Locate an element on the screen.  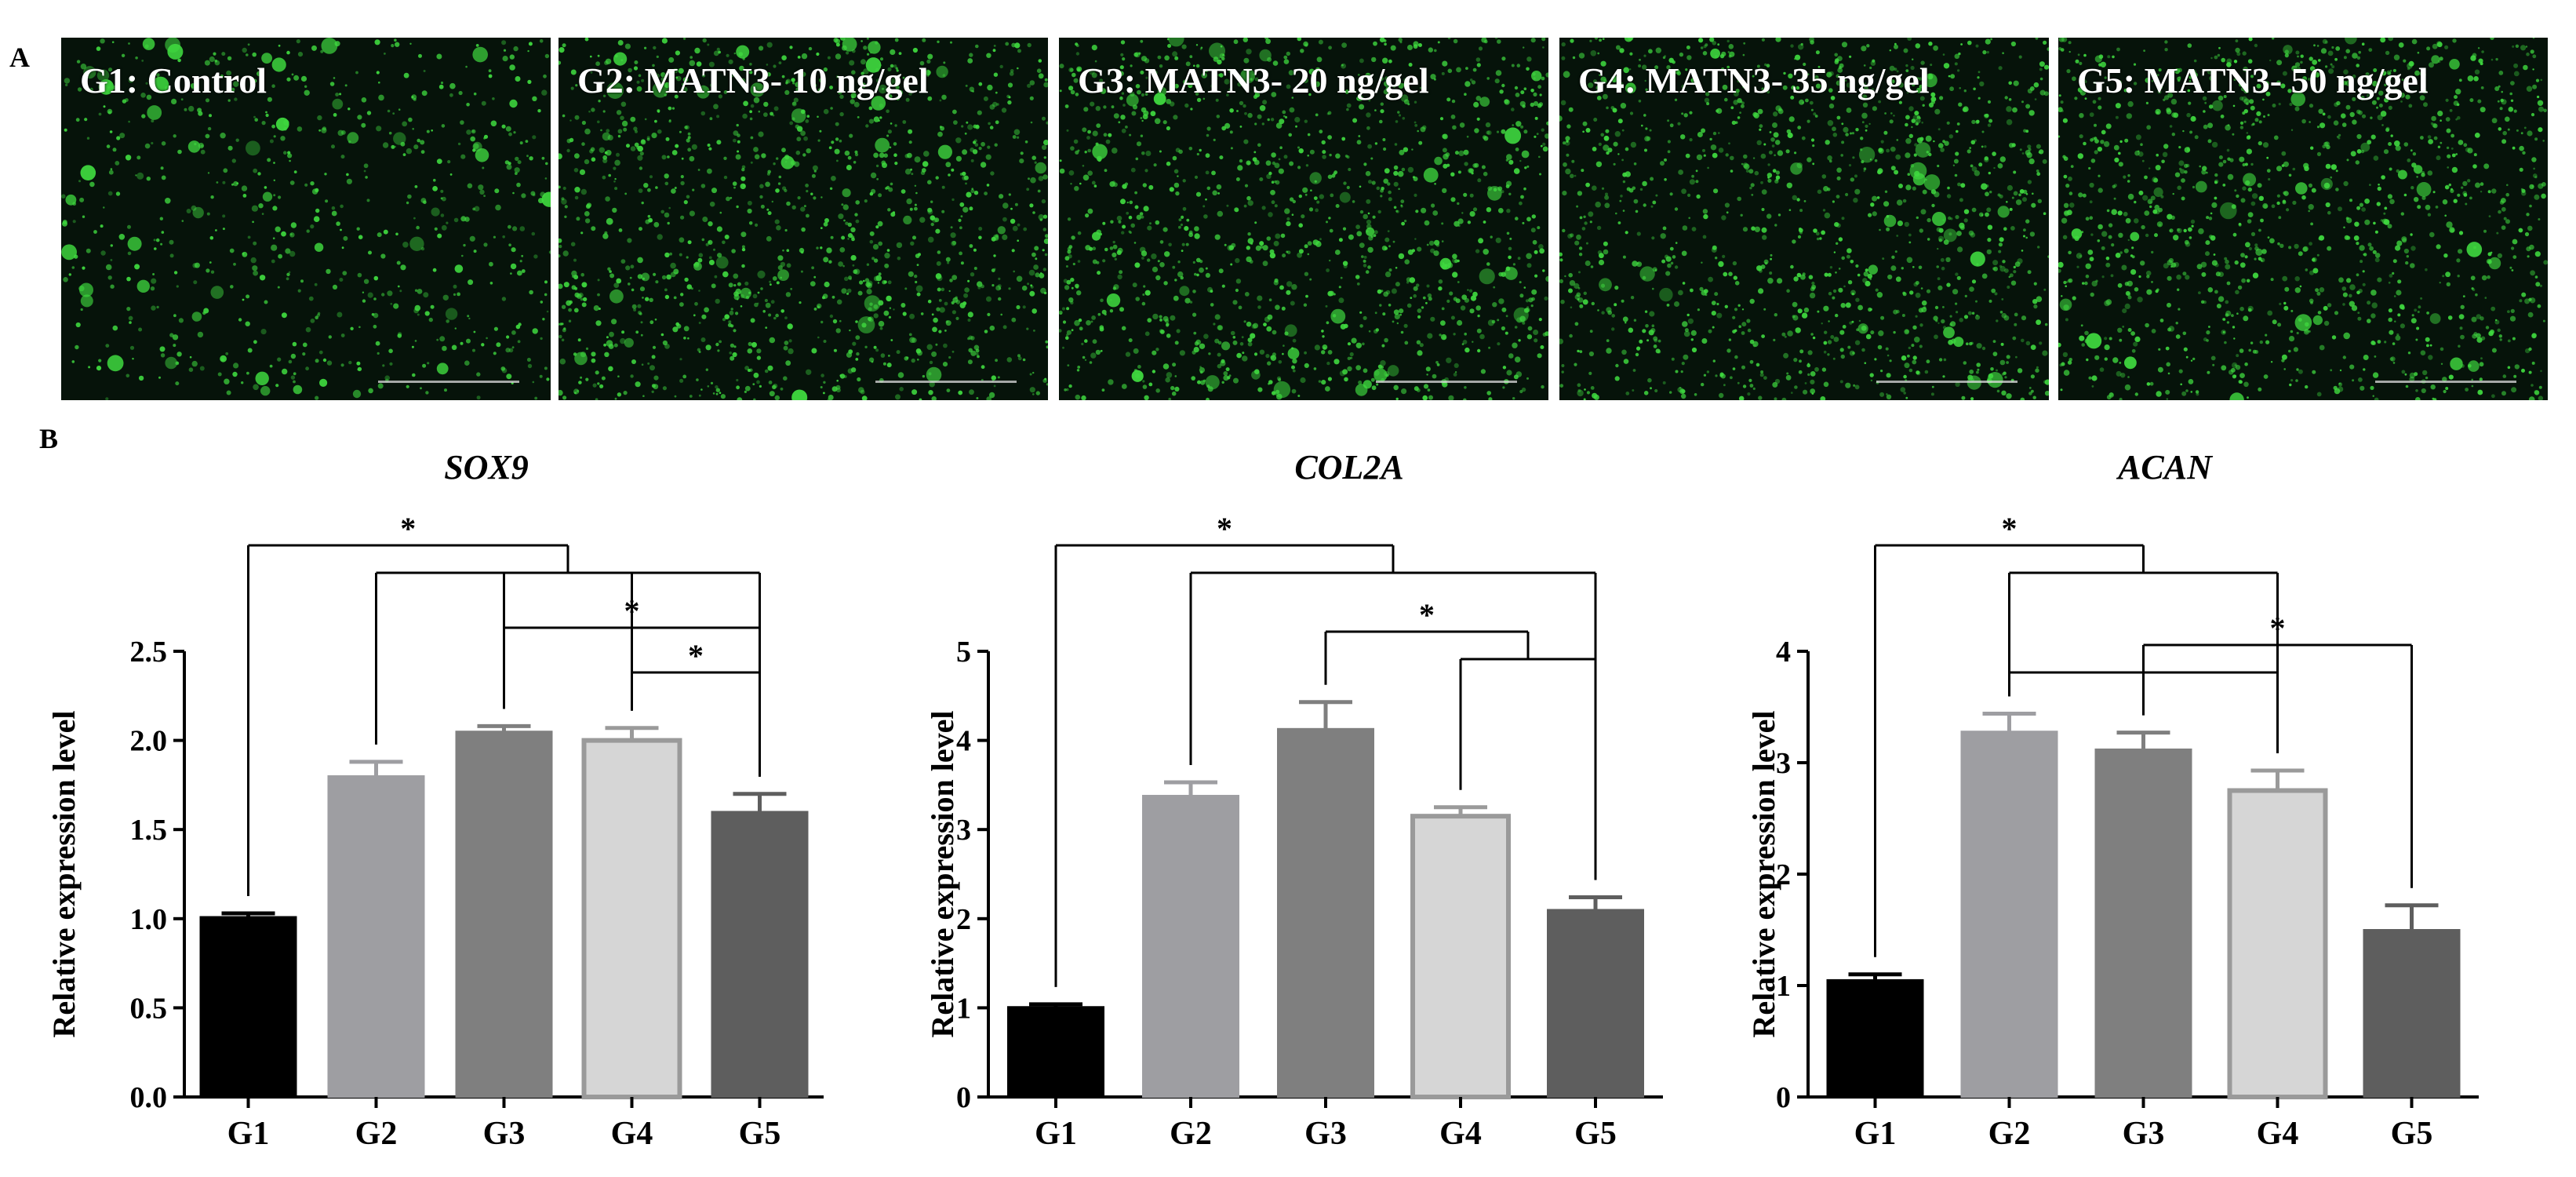
y-tick-label: 1.0 is located at coordinates (149, 919).